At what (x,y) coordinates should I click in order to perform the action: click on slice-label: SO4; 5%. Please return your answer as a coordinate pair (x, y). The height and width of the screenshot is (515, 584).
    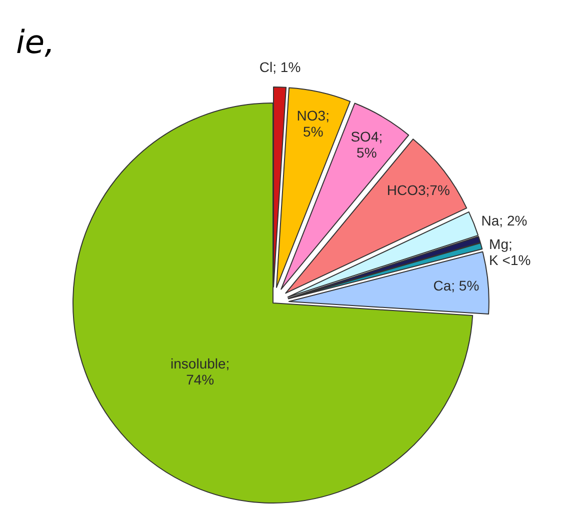
    Looking at the image, I should click on (366, 144).